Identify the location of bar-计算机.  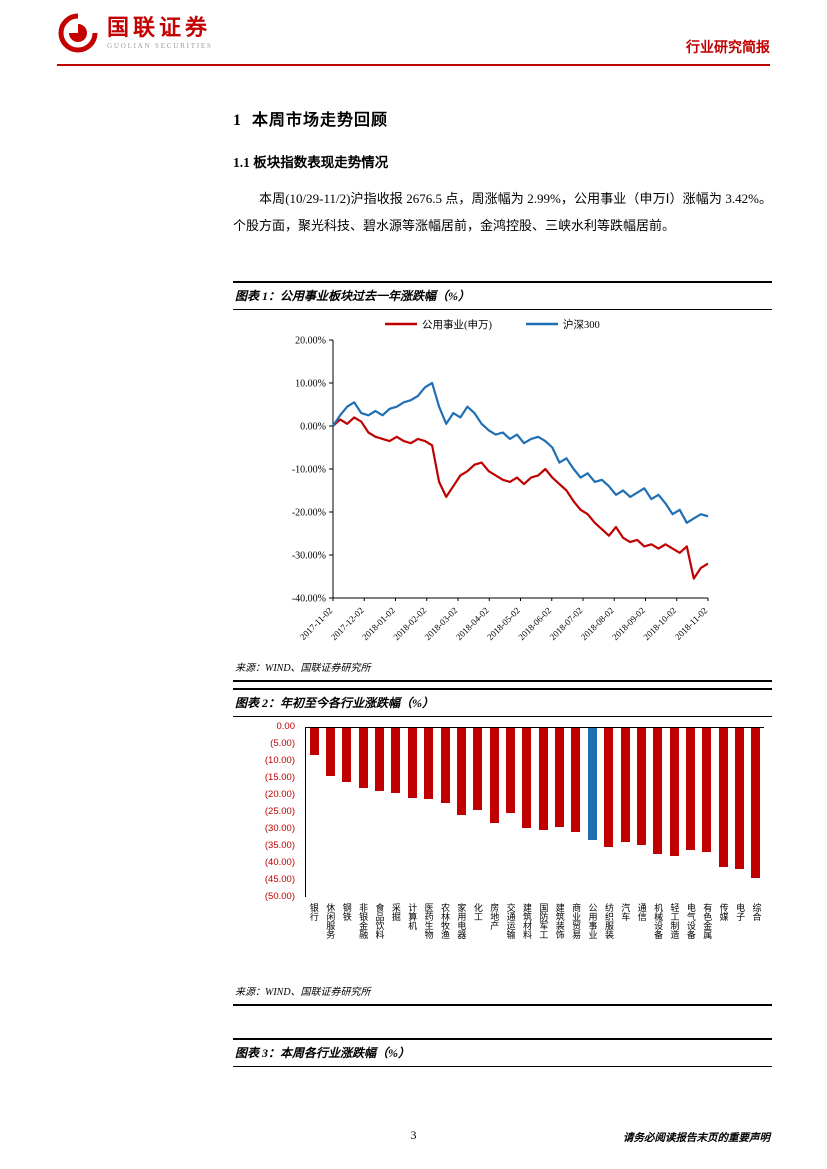
(412, 763).